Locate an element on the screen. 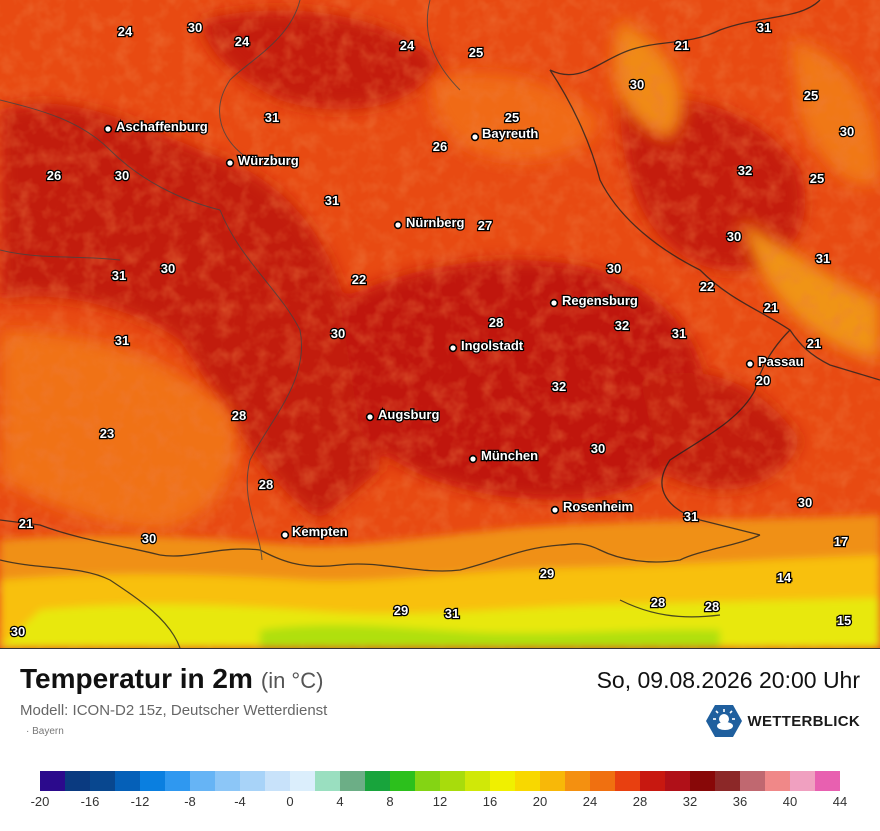 The image size is (880, 831). temp-value: 29 is located at coordinates (547, 573).